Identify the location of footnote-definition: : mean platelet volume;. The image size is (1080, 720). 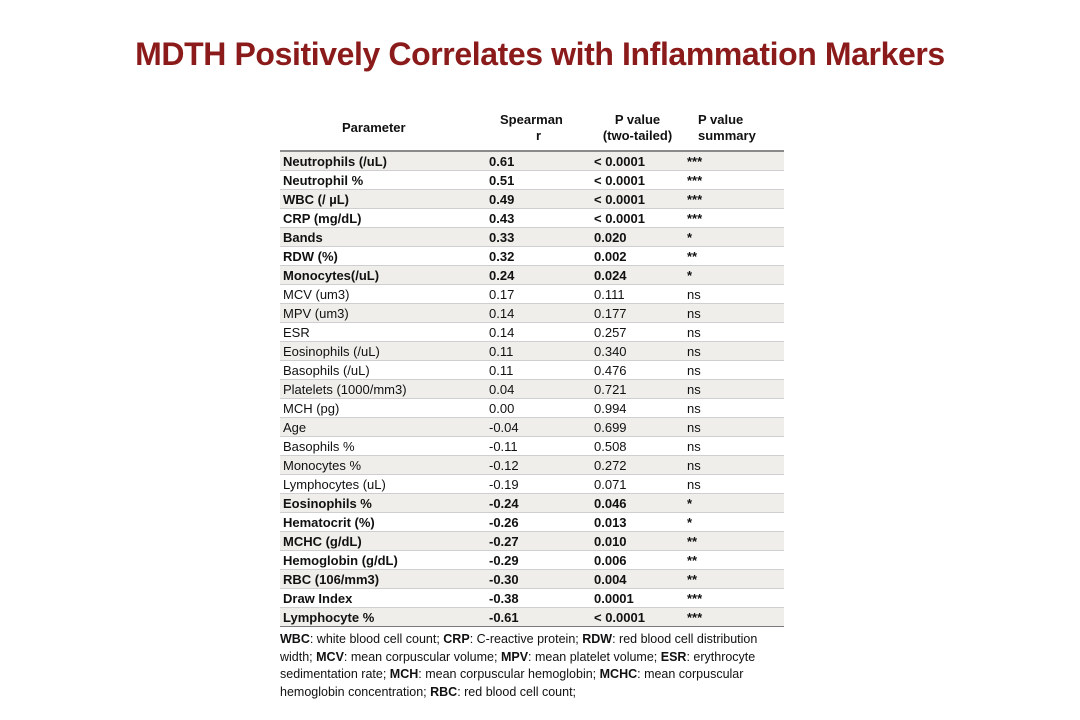
(594, 656).